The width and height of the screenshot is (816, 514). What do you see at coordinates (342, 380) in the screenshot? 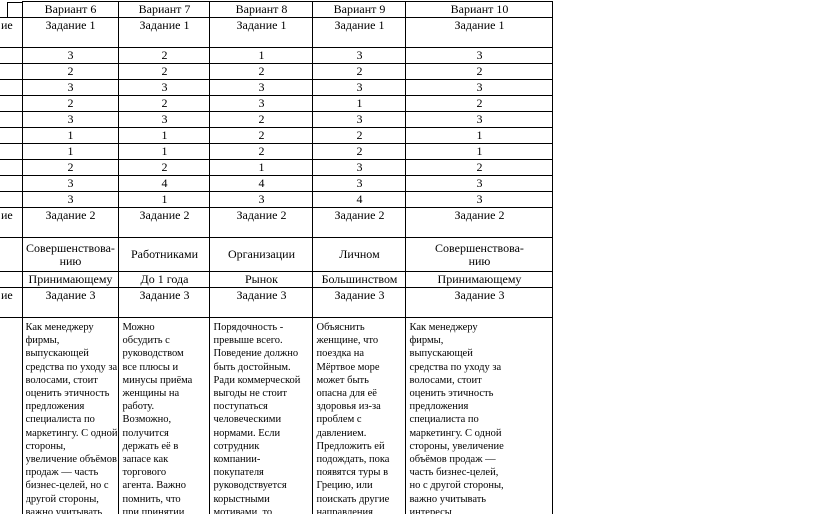
I see `text-line: может быть` at bounding box center [342, 380].